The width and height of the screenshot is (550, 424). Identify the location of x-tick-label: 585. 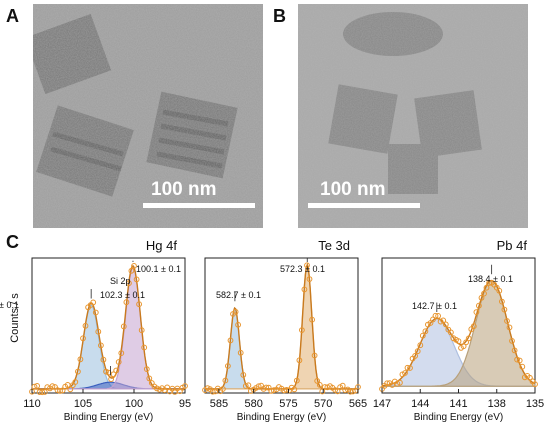
(219, 404).